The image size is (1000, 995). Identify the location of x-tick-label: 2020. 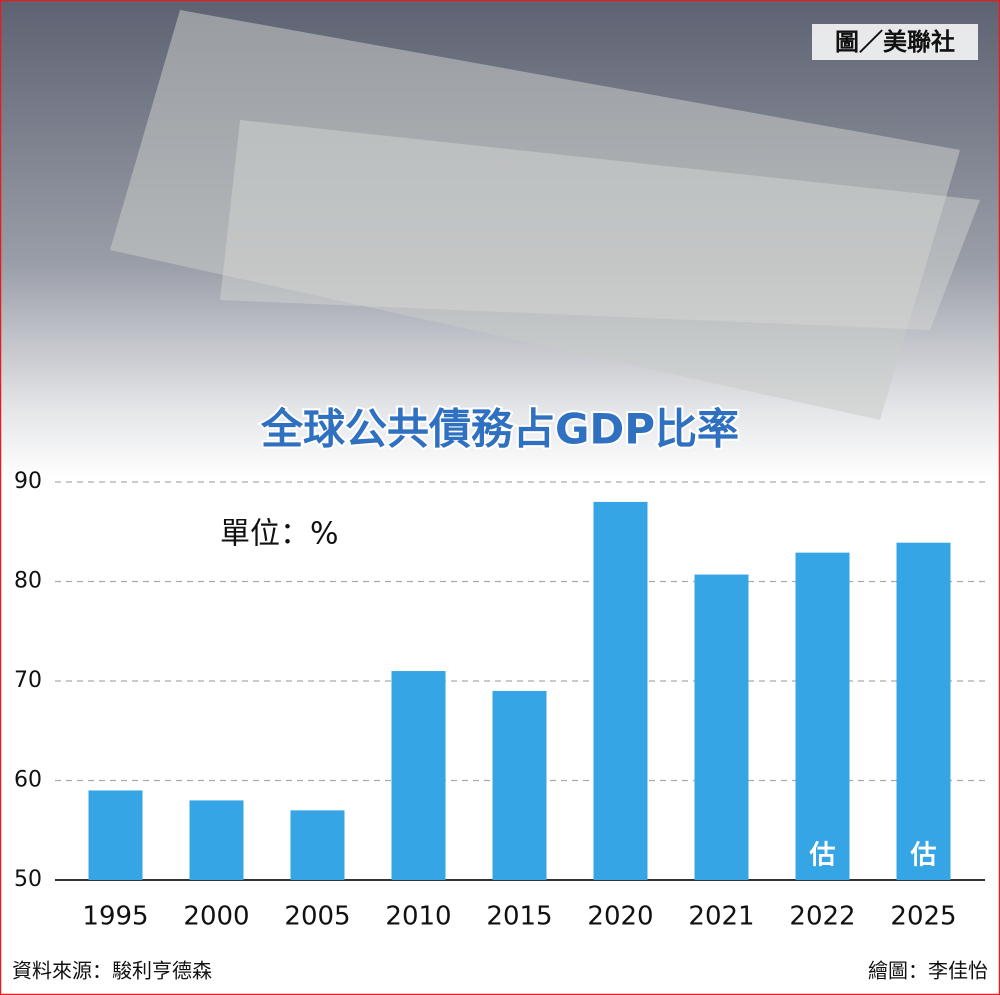
(620, 917).